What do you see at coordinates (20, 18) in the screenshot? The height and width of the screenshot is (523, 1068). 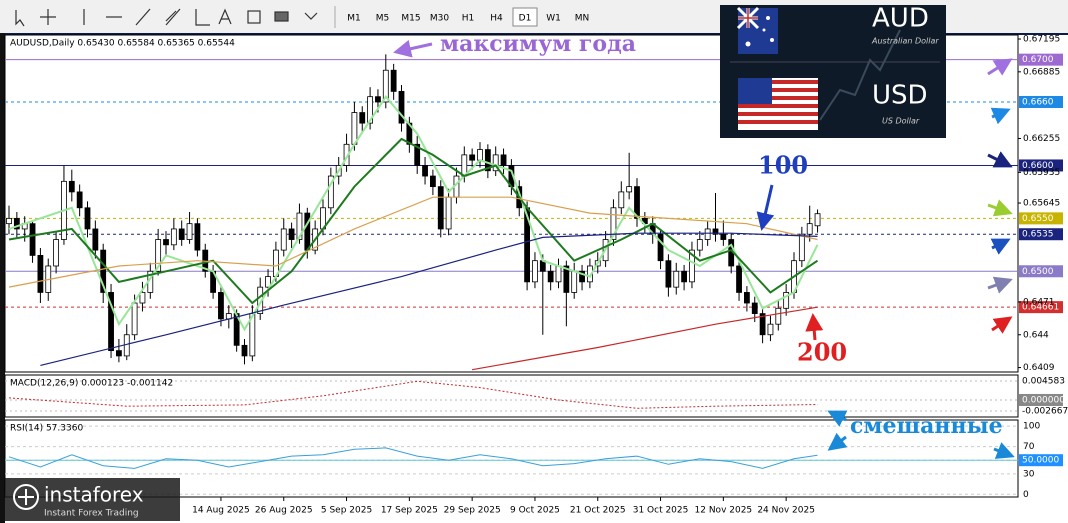 I see `cursor-tool` at bounding box center [20, 18].